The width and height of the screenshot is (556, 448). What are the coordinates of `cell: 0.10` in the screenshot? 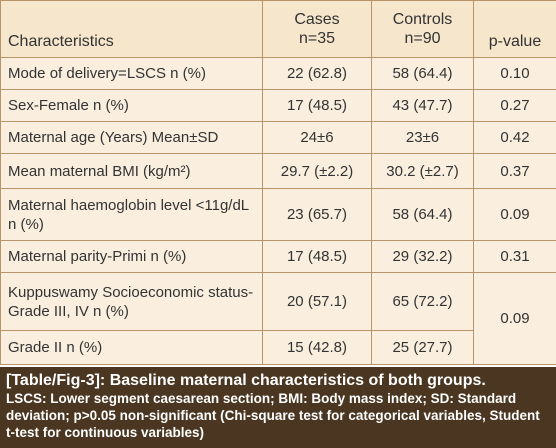 It's located at (515, 74).